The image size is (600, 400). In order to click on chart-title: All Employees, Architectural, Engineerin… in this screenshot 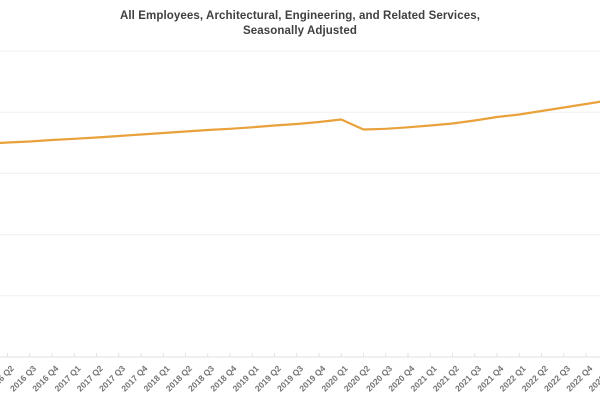, I will do `click(300, 24)`.